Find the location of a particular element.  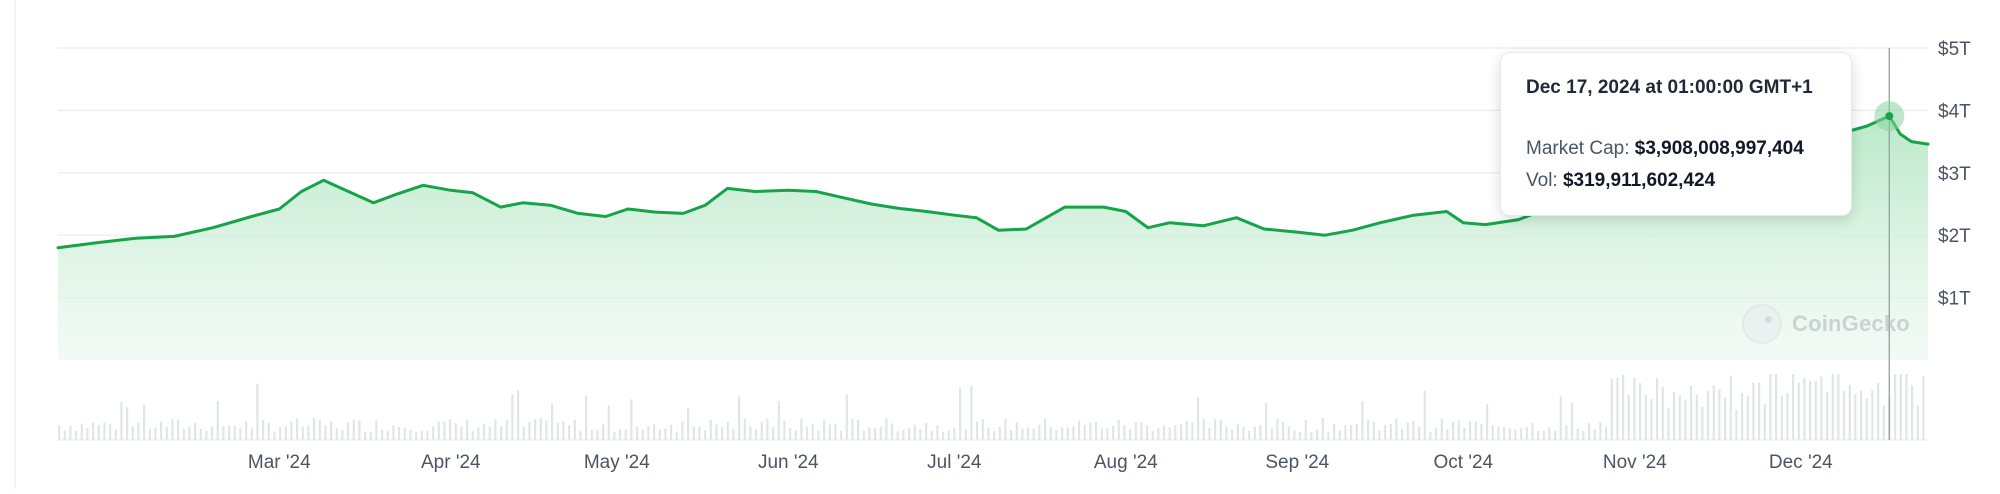

x-tick-label: Oct '24 is located at coordinates (1463, 462).